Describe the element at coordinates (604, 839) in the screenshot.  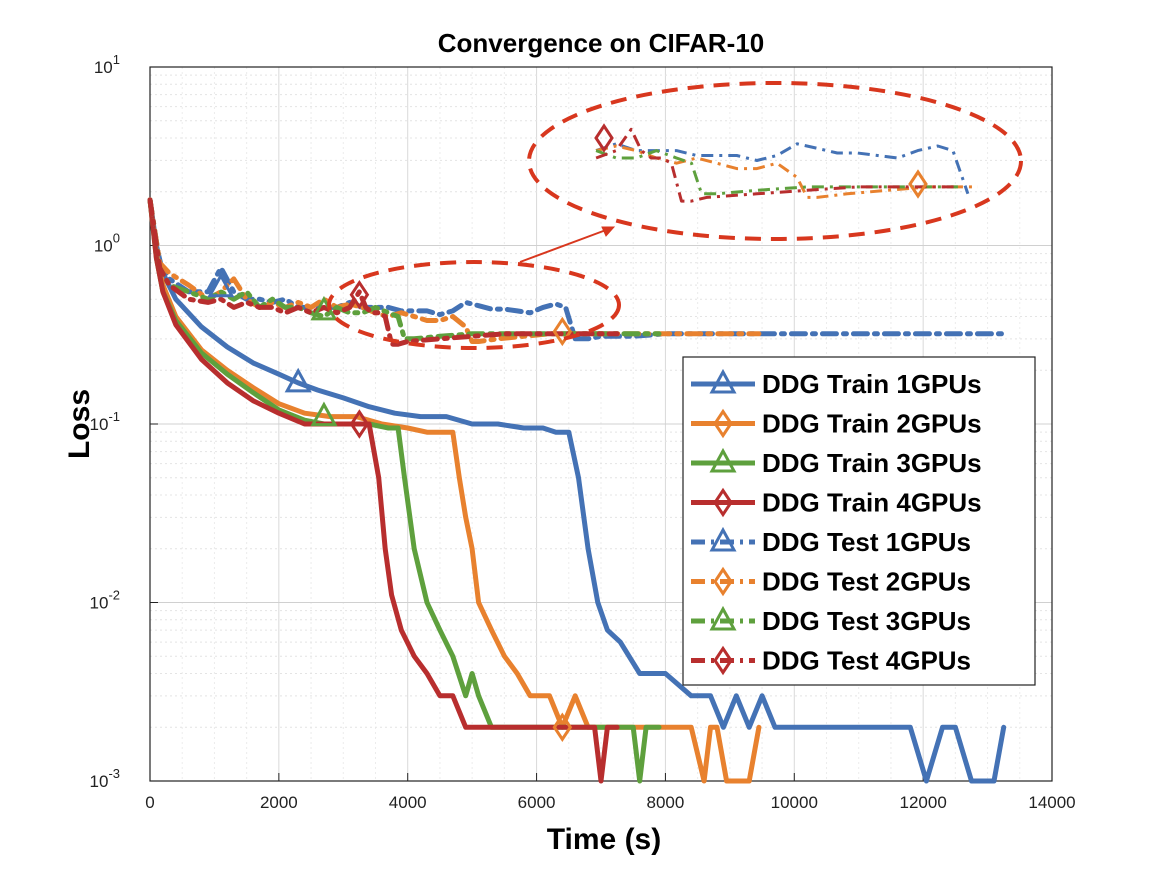
I see `x-axis-label: Time (s)` at that location.